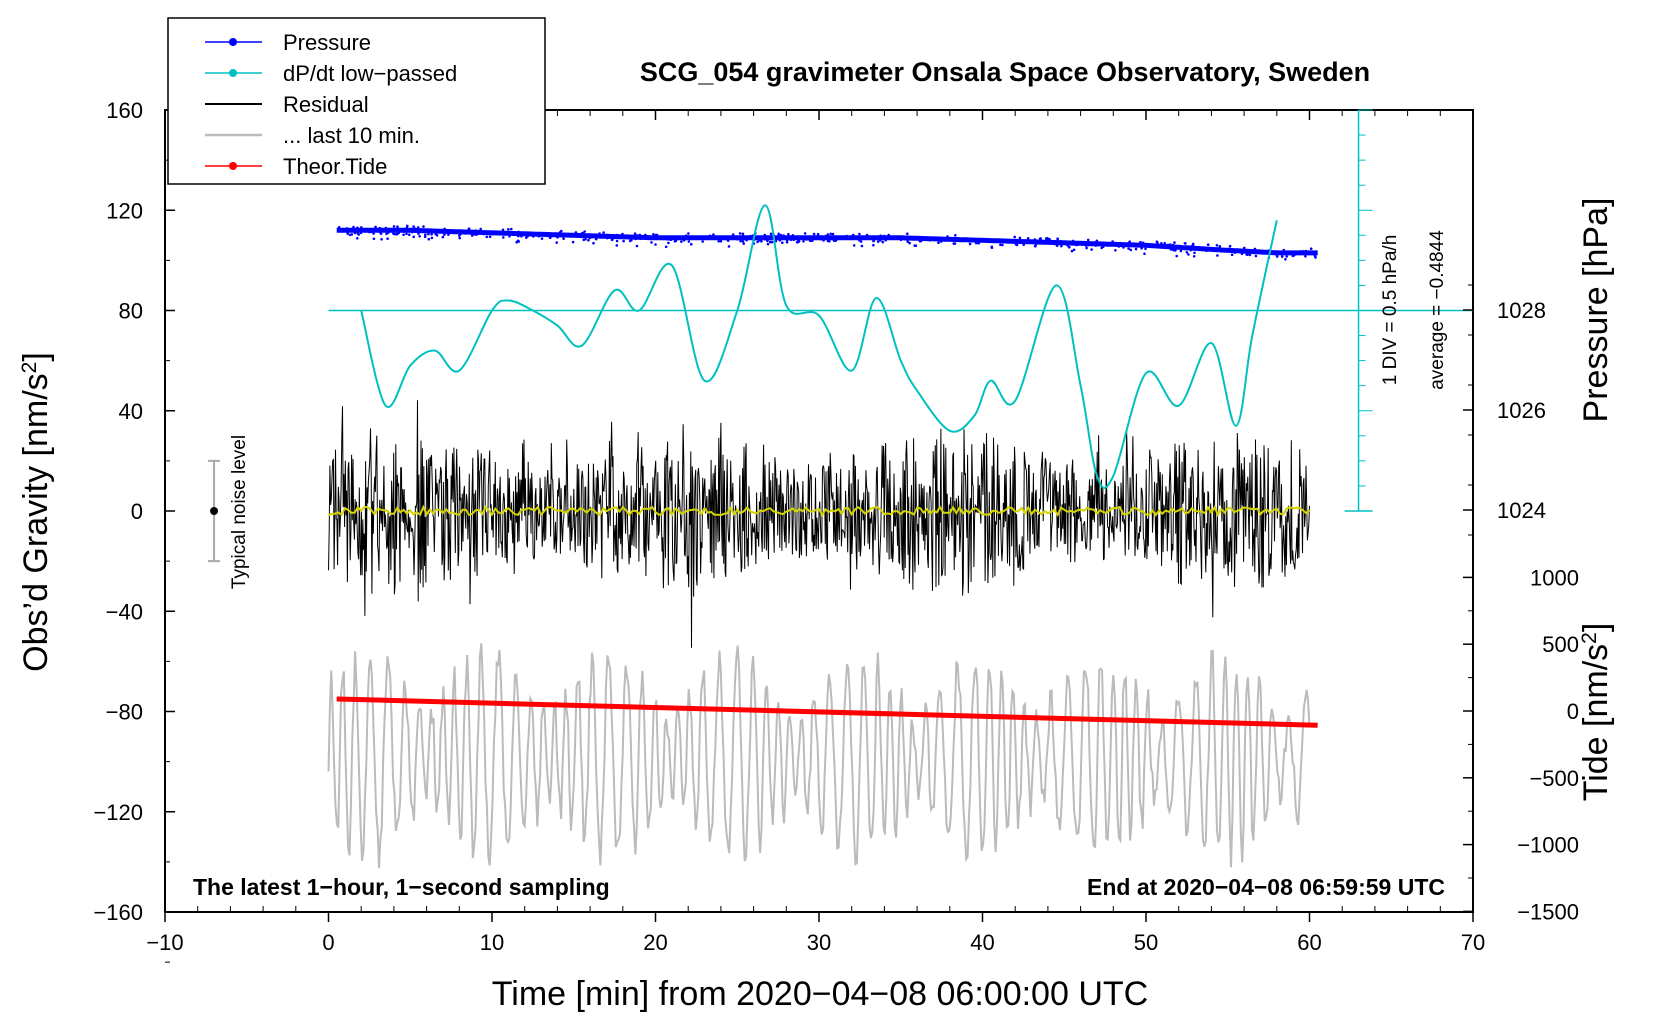 The width and height of the screenshot is (1660, 1020). Describe the element at coordinates (1521, 510) in the screenshot. I see `pressure-tick-label: 1024` at that location.